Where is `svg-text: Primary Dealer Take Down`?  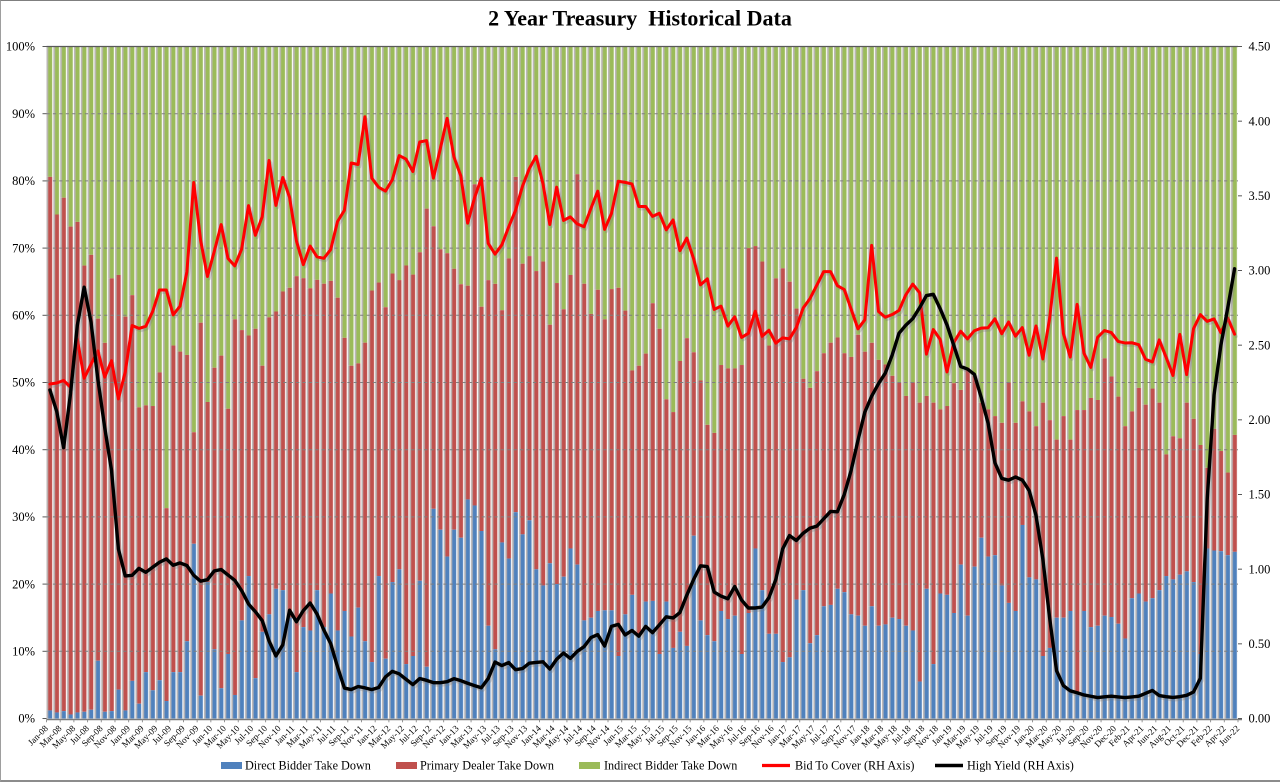 svg-text: Primary Dealer Take Down is located at coordinates (487, 766).